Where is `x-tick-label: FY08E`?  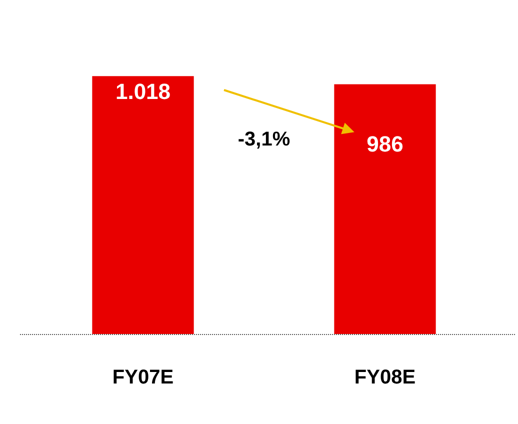 x-tick-label: FY08E is located at coordinates (385, 377).